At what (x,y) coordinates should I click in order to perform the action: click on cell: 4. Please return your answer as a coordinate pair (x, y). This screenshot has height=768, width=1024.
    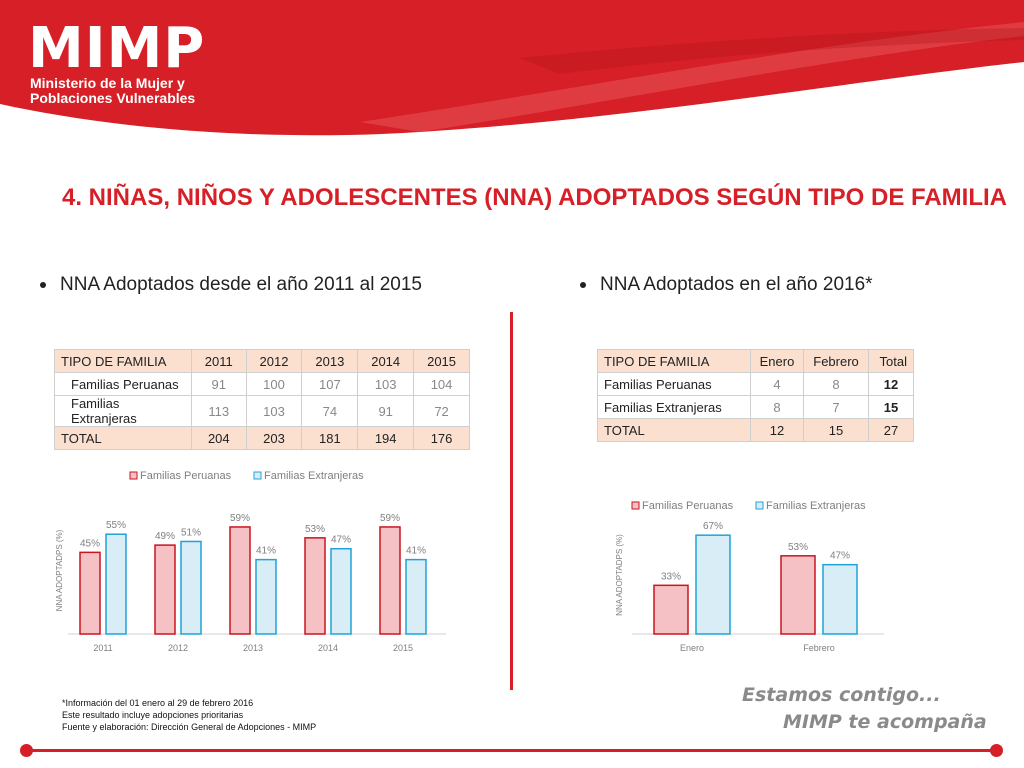
    Looking at the image, I should click on (777, 384).